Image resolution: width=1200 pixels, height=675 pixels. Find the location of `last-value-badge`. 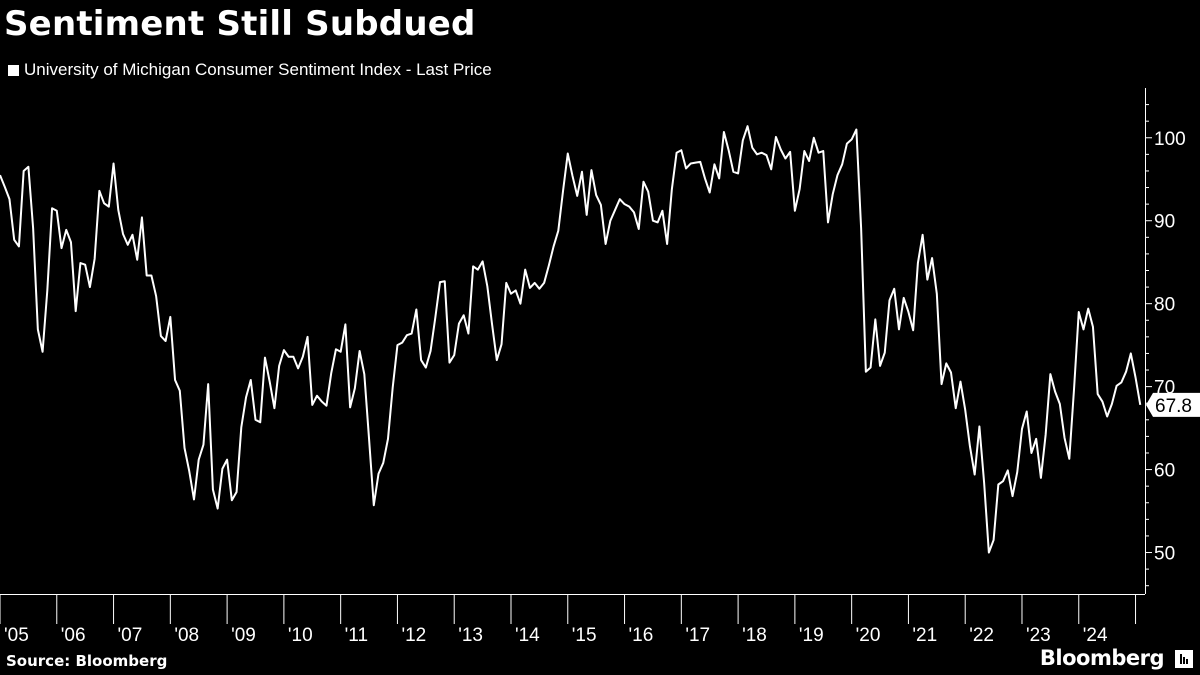

last-value-badge is located at coordinates (1173, 404).